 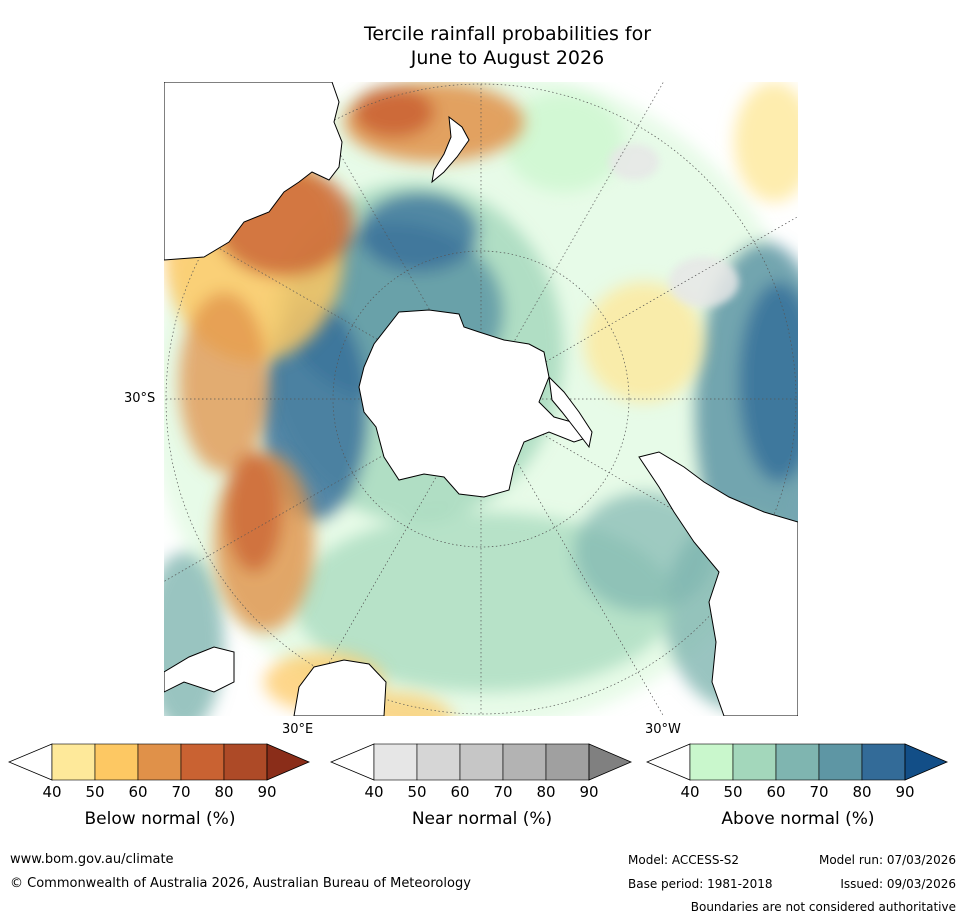 What do you see at coordinates (905, 792) in the screenshot?
I see `cb-above-tick: 90` at bounding box center [905, 792].